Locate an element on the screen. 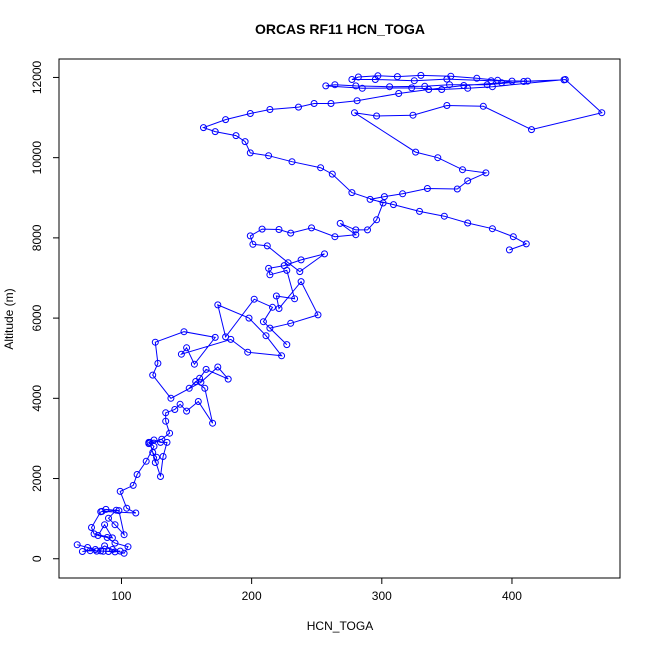  x-tick-label: 100 is located at coordinates (121, 596).